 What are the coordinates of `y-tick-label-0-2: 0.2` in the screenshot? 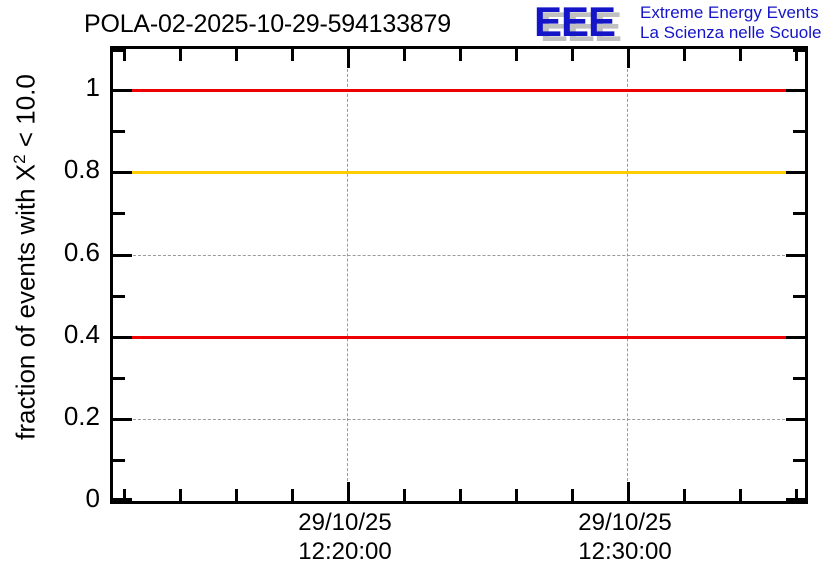 It's located at (81, 416).